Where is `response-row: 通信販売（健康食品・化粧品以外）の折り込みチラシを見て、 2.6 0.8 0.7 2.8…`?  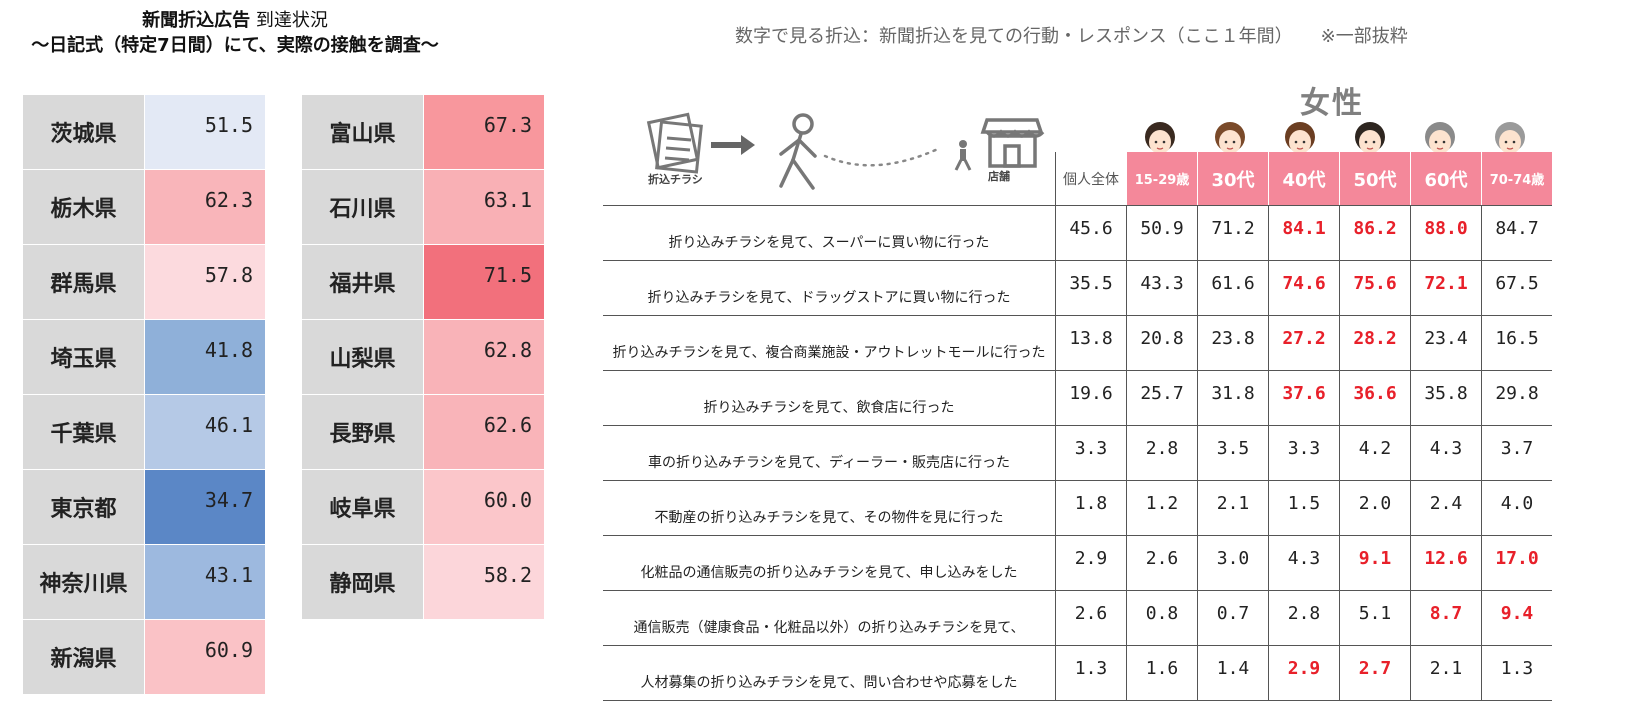
response-row: 通信販売（健康食品・化粧品以外）の折り込みチラシを見て、 2.6 0.8 0.7 2.8… is located at coordinates (1077, 618).